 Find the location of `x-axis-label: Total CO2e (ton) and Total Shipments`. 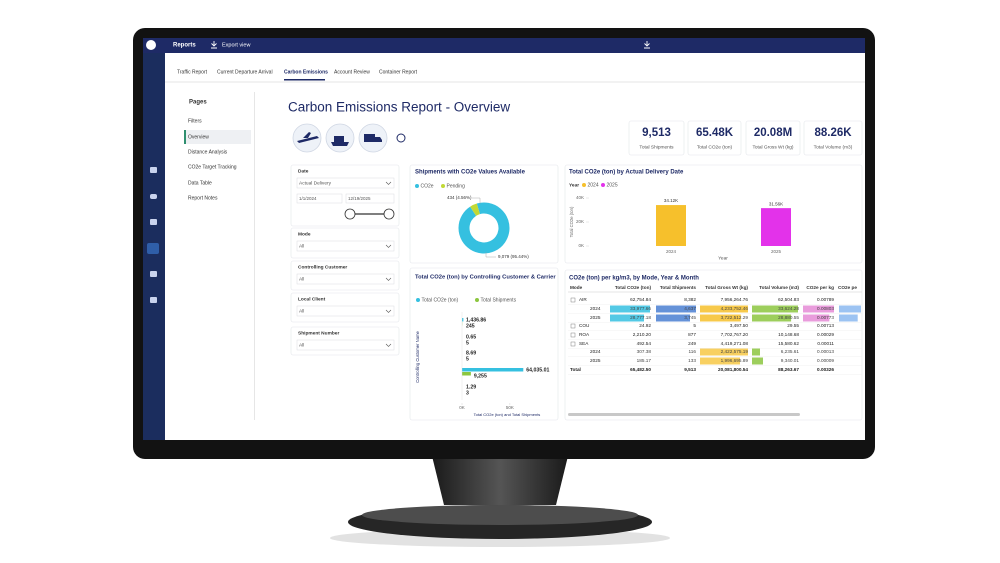

x-axis-label: Total CO2e (ton) and Total Shipments is located at coordinates (507, 414).